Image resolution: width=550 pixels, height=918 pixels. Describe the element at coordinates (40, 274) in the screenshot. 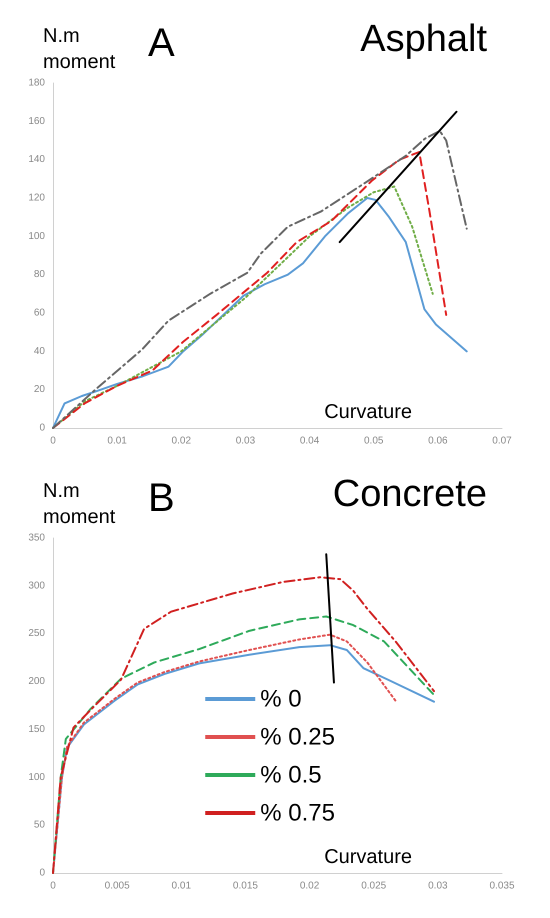

I see `y-tick-label: 80` at that location.